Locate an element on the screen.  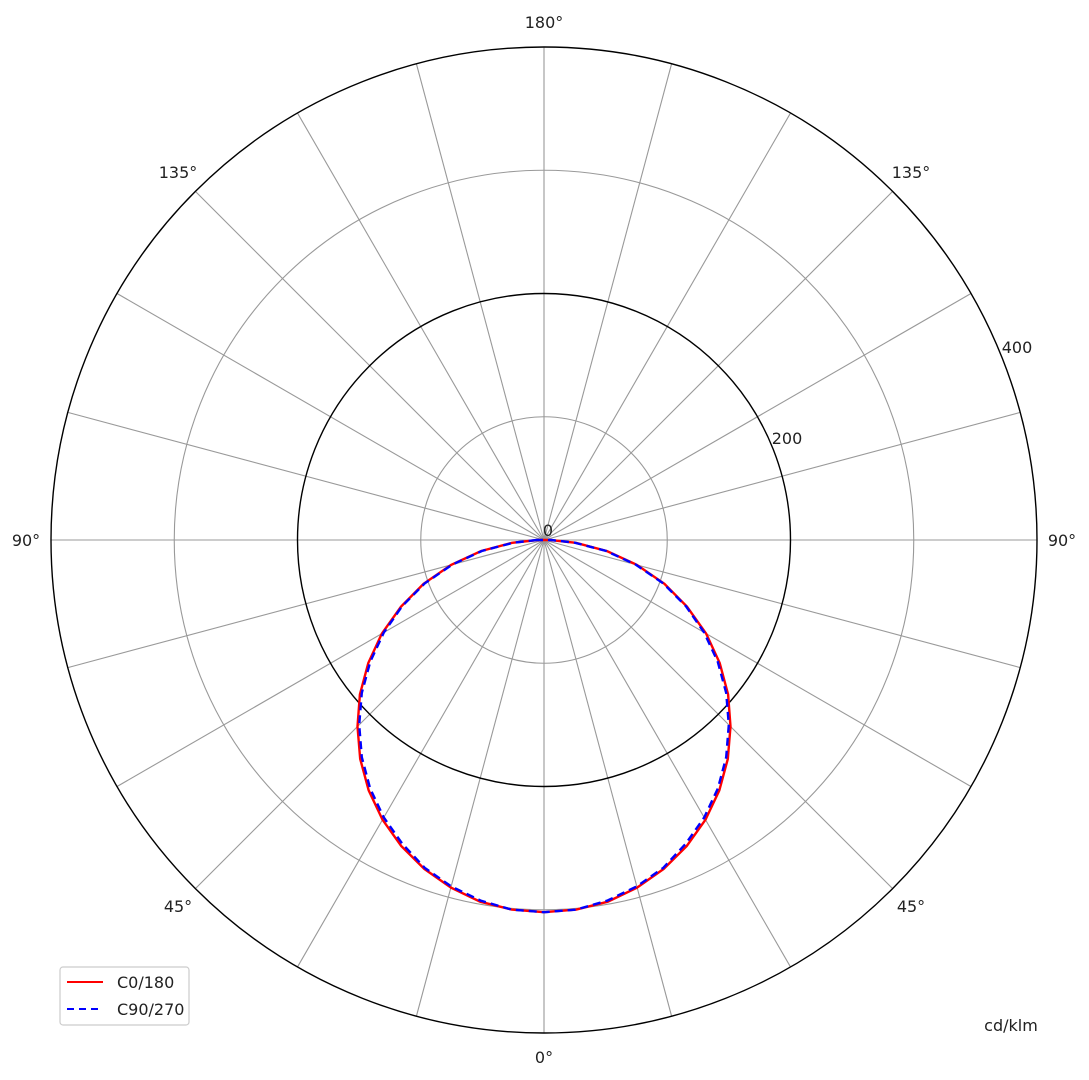
angle-label-bottom: 0° is located at coordinates (544, 1057).